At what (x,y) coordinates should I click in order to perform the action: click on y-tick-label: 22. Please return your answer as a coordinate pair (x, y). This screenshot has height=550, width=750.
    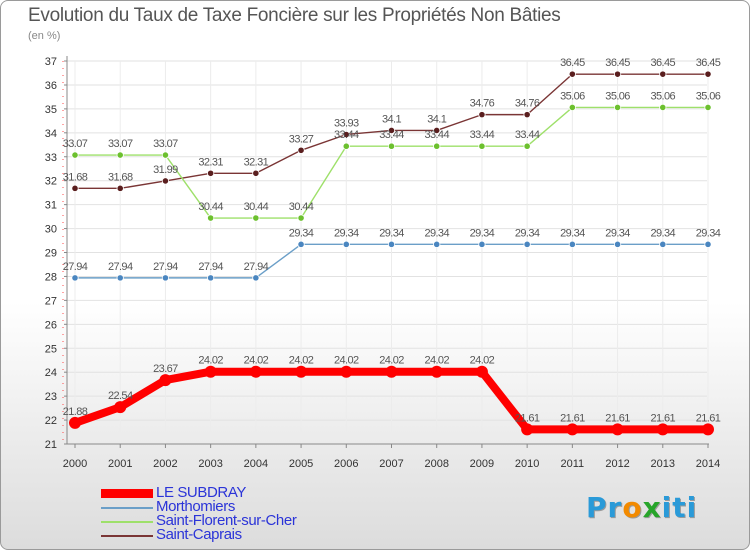
    Looking at the image, I should click on (51, 421).